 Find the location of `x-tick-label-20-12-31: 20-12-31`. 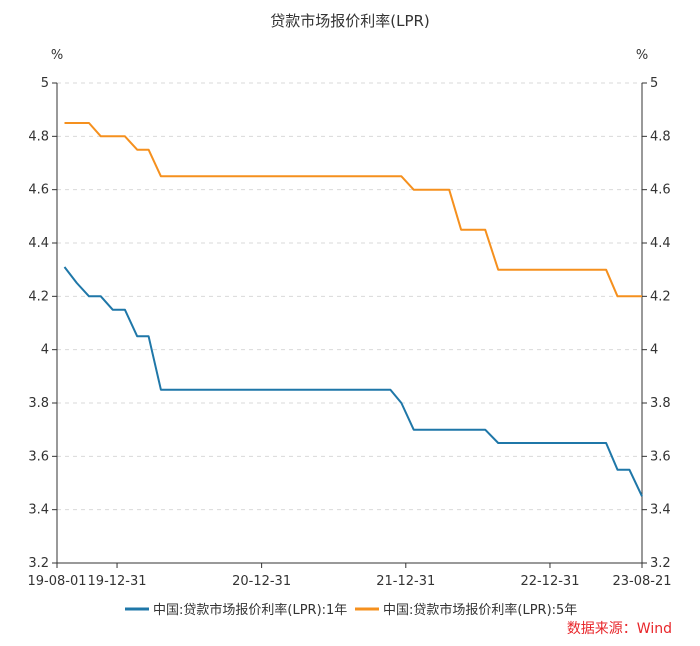

x-tick-label-20-12-31: 20-12-31 is located at coordinates (261, 581).